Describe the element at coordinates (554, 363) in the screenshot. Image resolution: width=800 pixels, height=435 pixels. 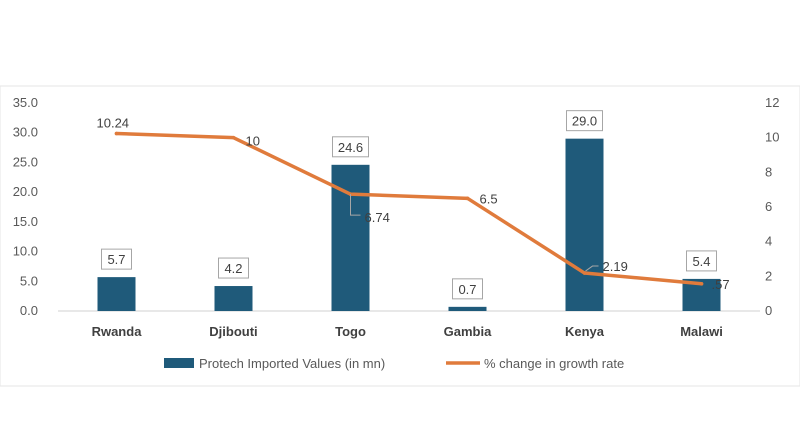
I see `legend-line-label: % change in growth rate` at that location.